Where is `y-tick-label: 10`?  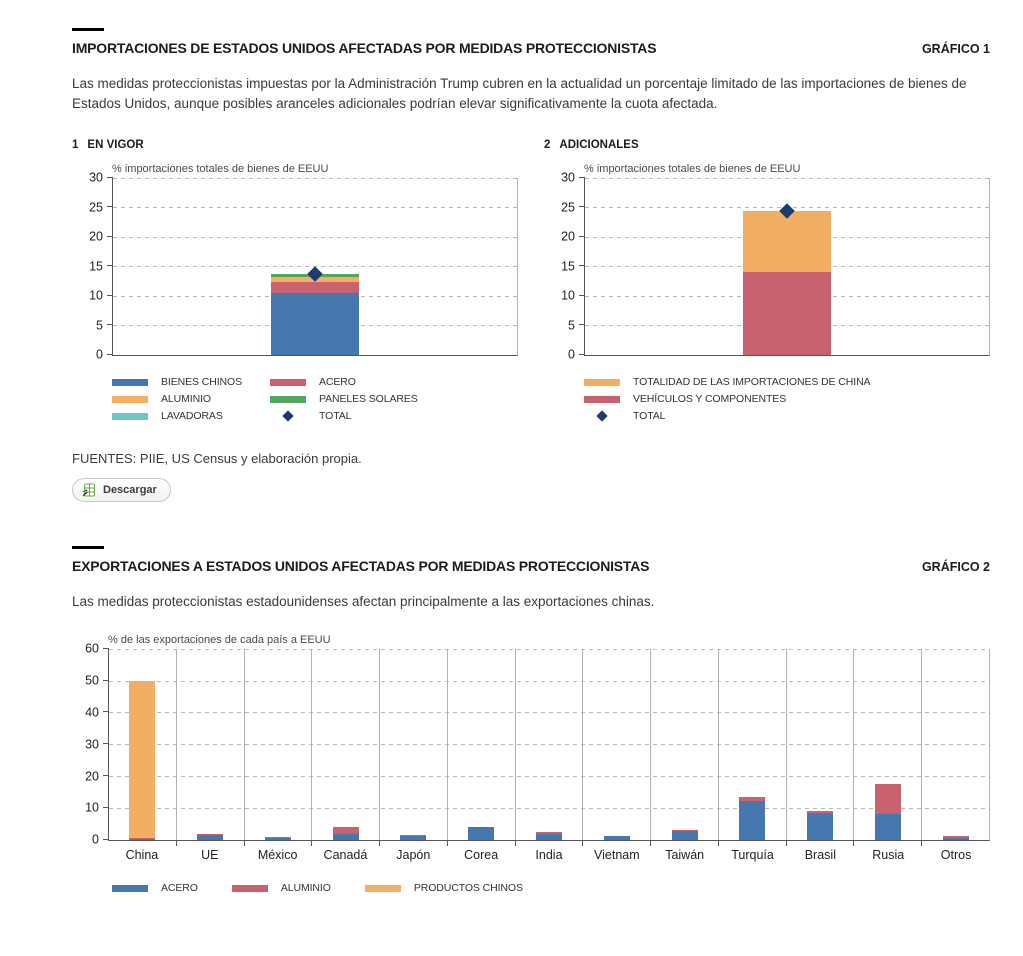
y-tick-label: 10 is located at coordinates (96, 295).